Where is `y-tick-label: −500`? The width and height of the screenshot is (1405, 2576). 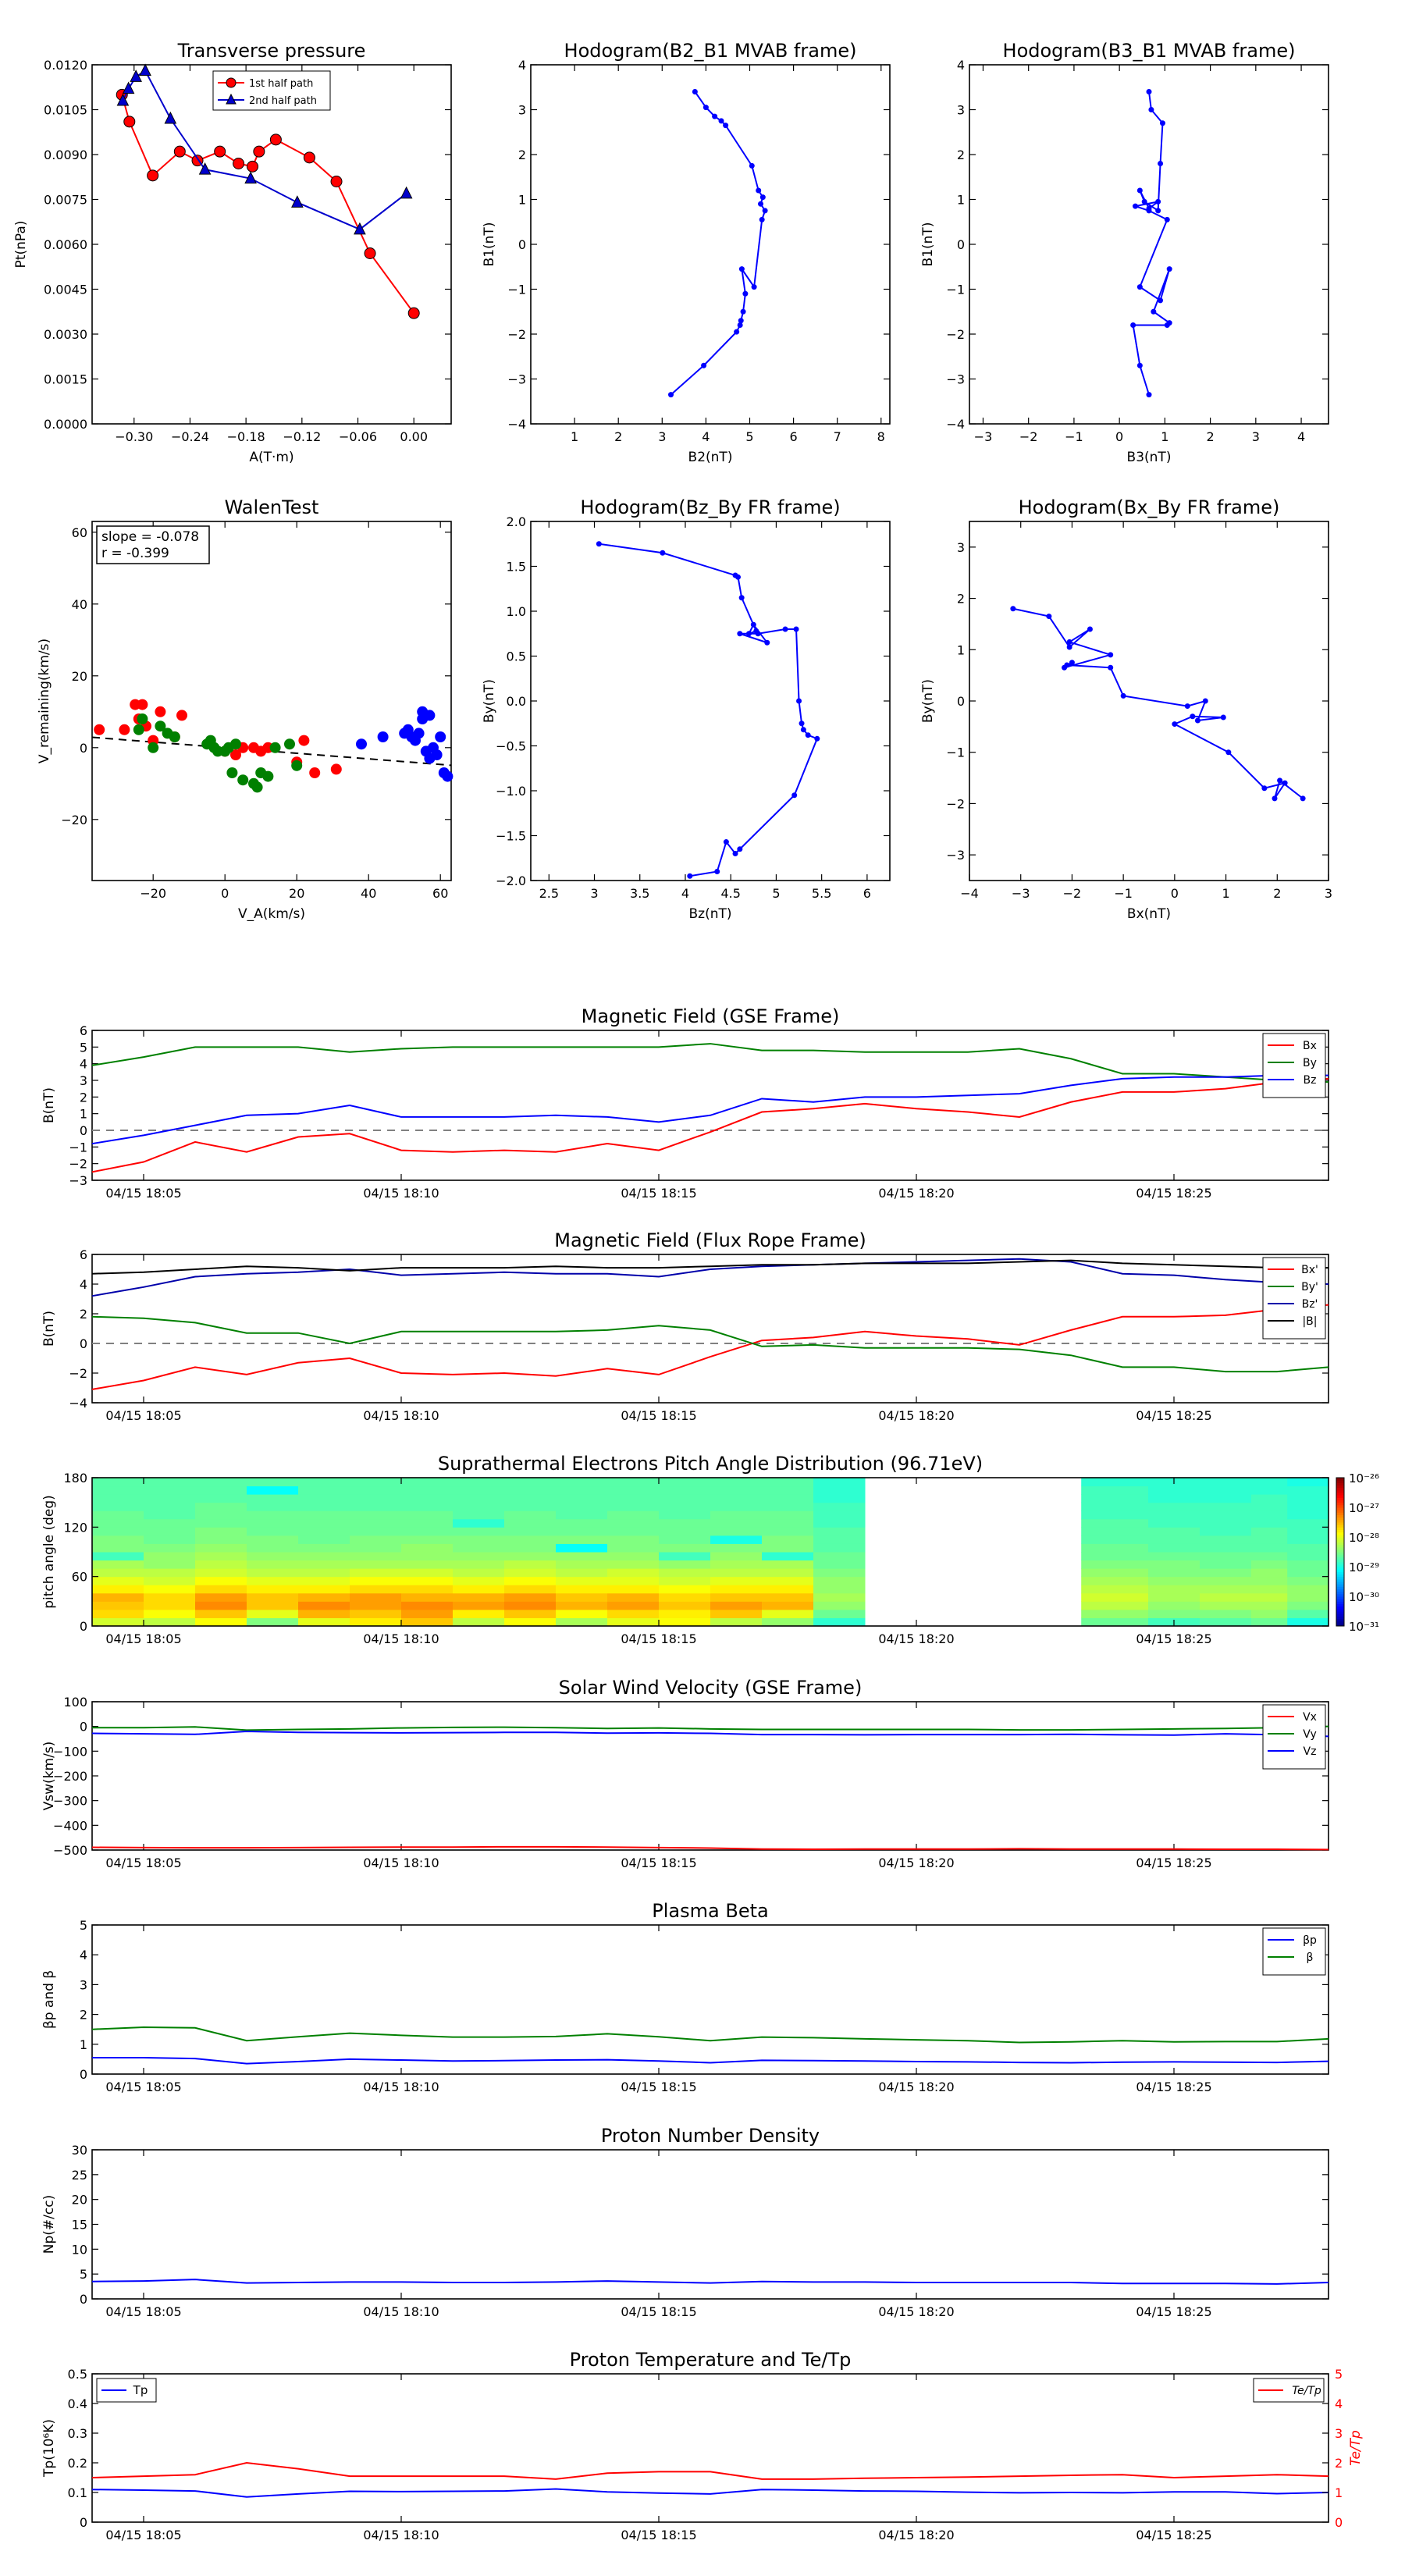
y-tick-label: −500 is located at coordinates (70, 1850).